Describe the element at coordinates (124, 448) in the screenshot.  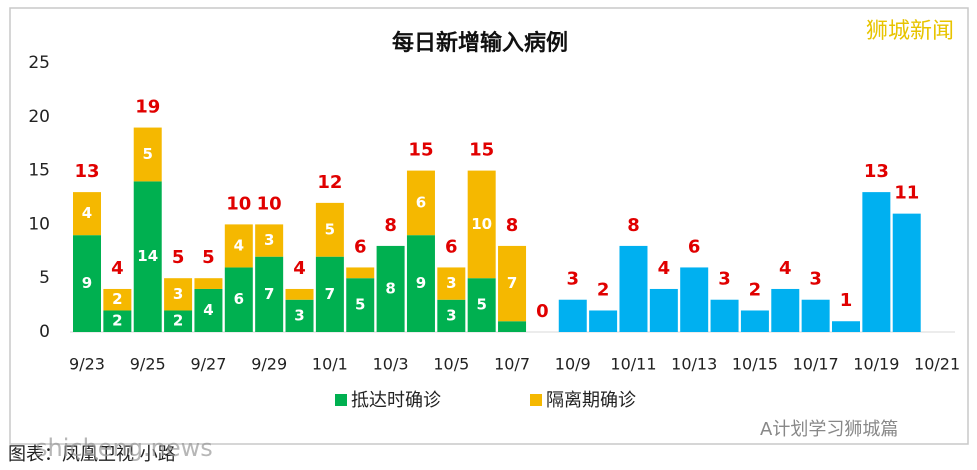
I see `overlay-watermark: shicheng.news` at that location.